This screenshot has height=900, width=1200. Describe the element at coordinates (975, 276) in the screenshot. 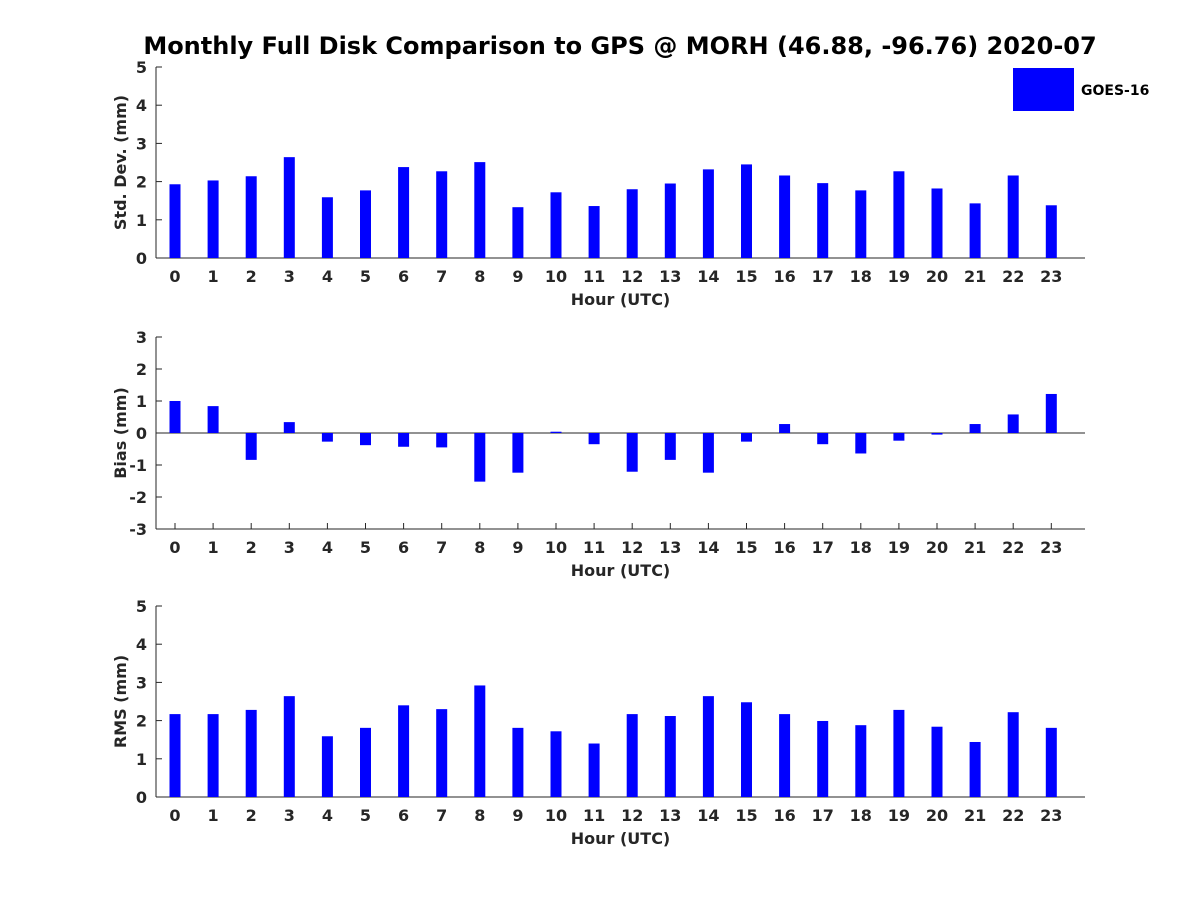

I see `std-dev-x-tick-label: 21` at that location.